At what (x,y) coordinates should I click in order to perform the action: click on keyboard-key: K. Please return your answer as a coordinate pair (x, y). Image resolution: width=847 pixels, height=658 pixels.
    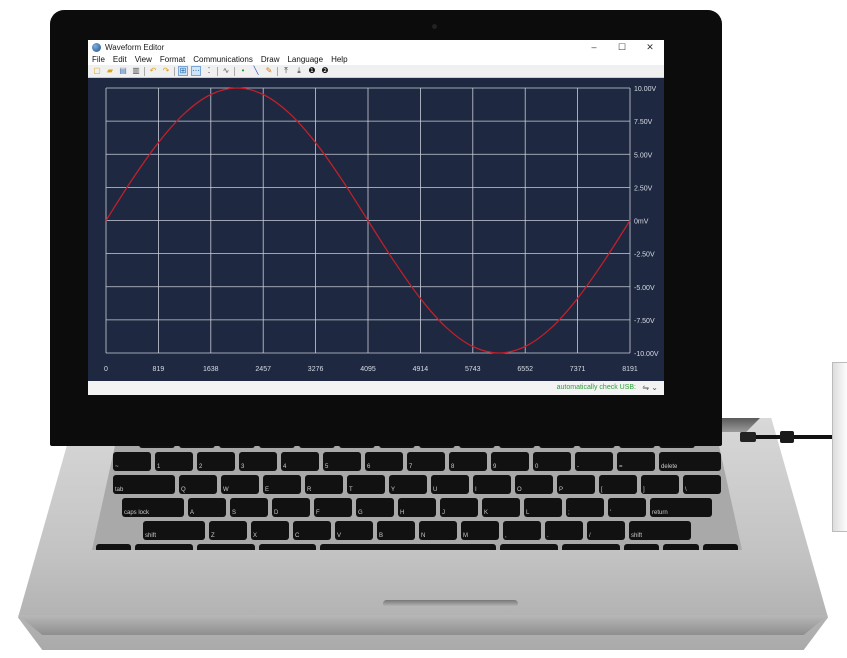
    Looking at the image, I should click on (501, 507).